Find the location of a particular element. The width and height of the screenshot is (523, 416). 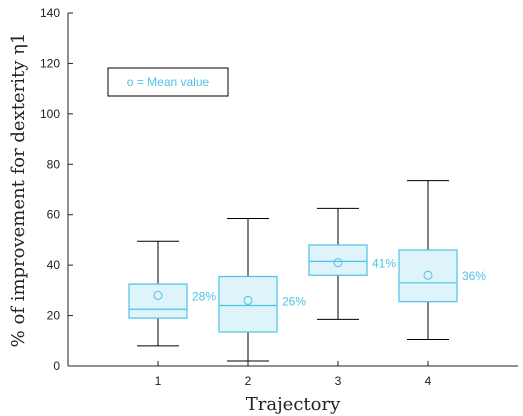

x-tick-label: 1 is located at coordinates (158, 381).